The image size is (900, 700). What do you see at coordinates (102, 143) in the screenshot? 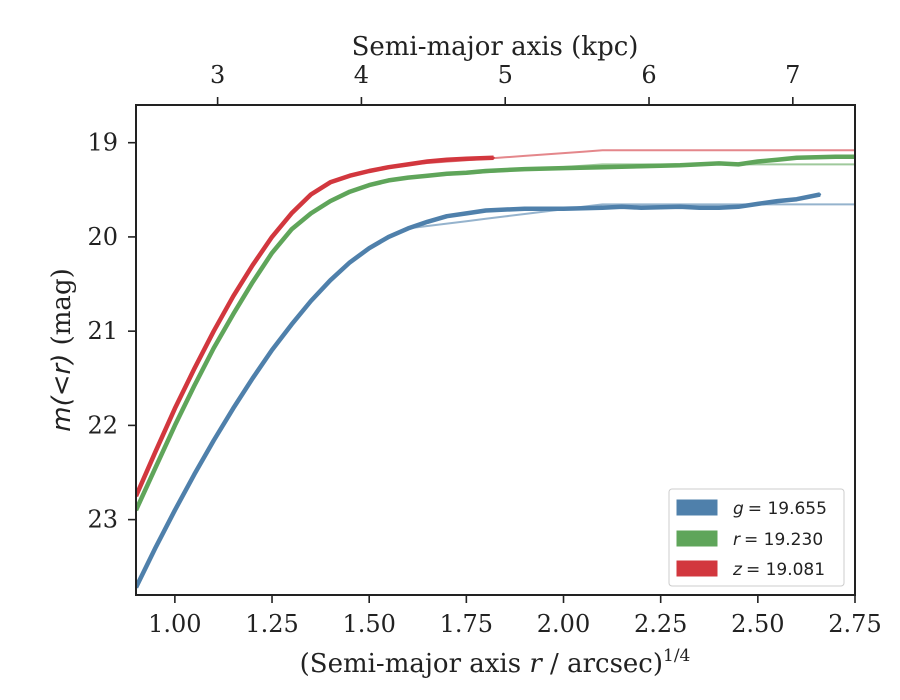
I see `y-tick-label: 19` at bounding box center [102, 143].